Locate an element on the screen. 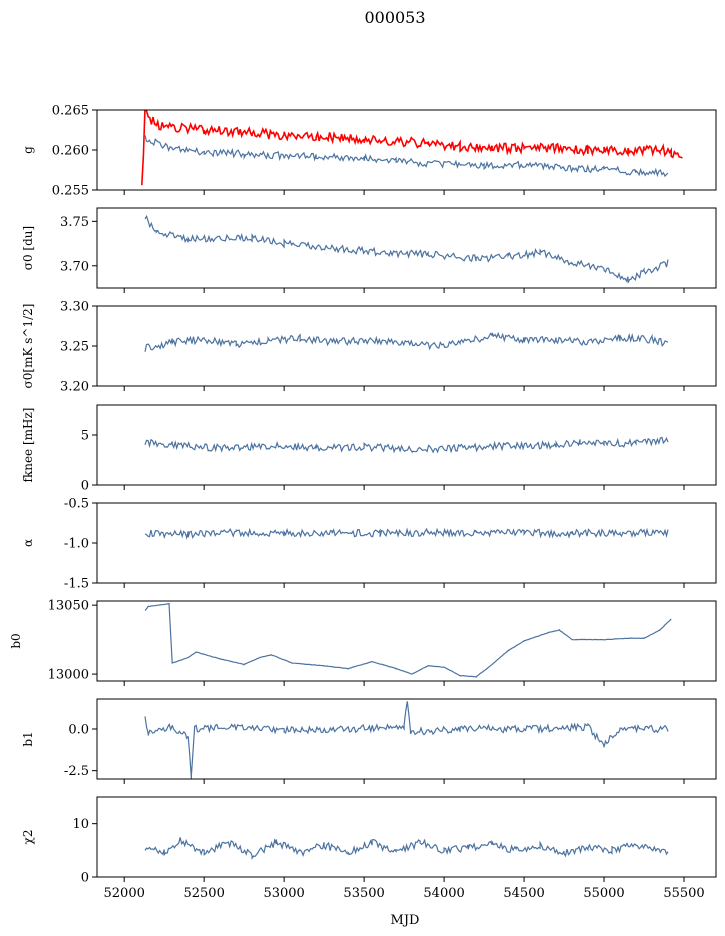 The width and height of the screenshot is (725, 936). y-tick-label: 3.70 is located at coordinates (74, 266).